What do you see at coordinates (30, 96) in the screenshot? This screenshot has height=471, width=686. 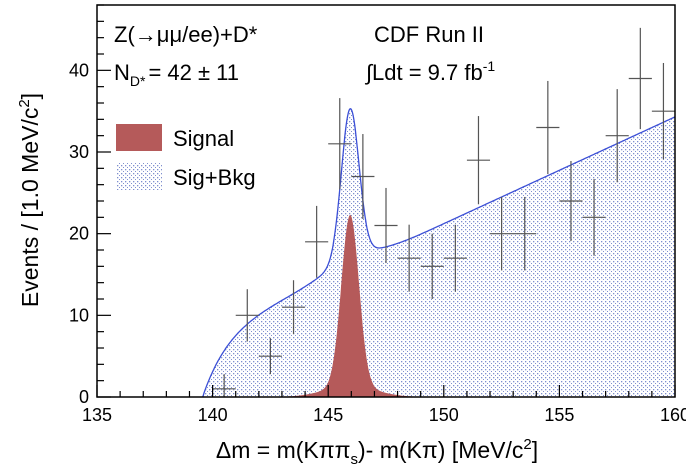 I see `ylabel-end: ]` at bounding box center [30, 96].